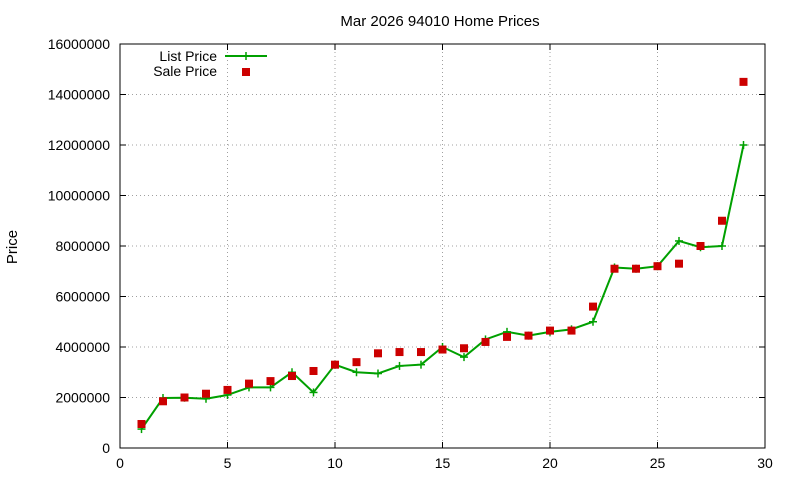 The width and height of the screenshot is (800, 480). I want to click on x-tick-label: 10, so click(335, 463).